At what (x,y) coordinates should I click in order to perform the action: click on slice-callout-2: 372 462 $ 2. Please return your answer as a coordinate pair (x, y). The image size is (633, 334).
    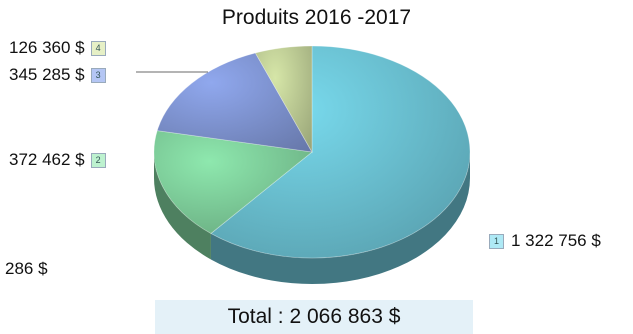
    Looking at the image, I should click on (60, 160).